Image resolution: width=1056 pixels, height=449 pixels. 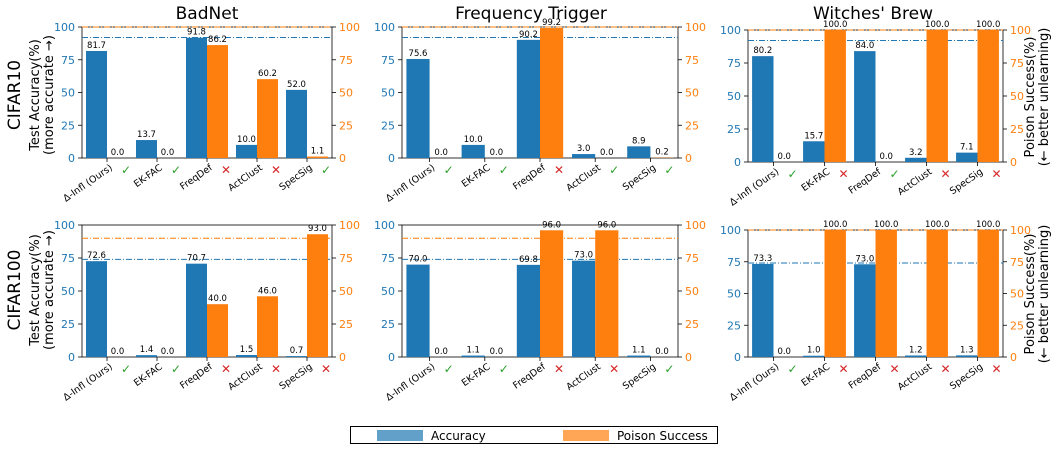 What do you see at coordinates (816, 180) in the screenshot?
I see `x-tick-label: EK-FAC` at bounding box center [816, 180].